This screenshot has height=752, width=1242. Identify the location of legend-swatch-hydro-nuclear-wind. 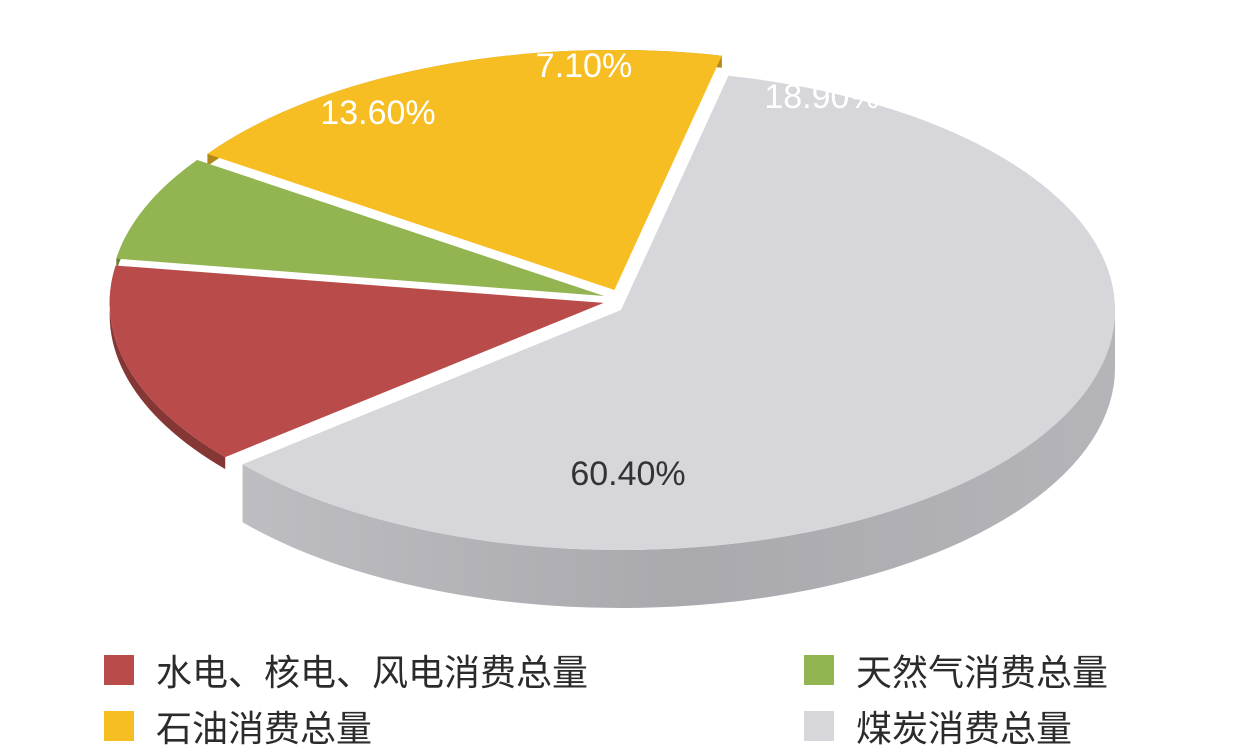
(119, 670).